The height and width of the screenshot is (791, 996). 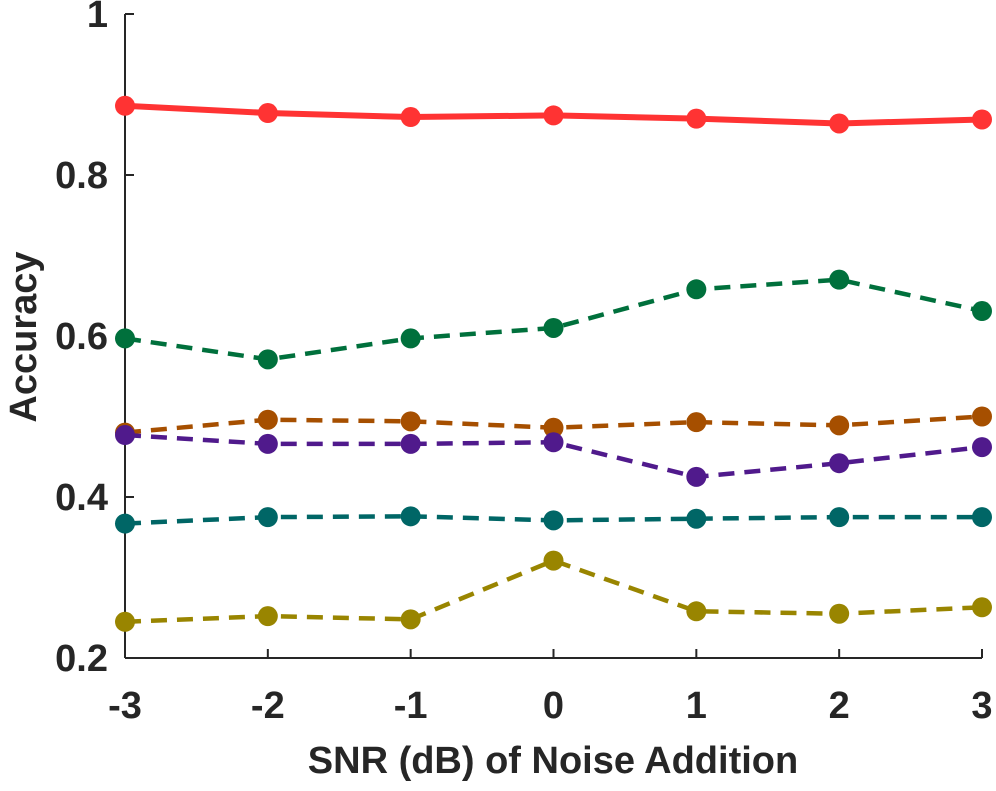 What do you see at coordinates (81, 176) in the screenshot?
I see `y-tick-label: 0.8` at bounding box center [81, 176].